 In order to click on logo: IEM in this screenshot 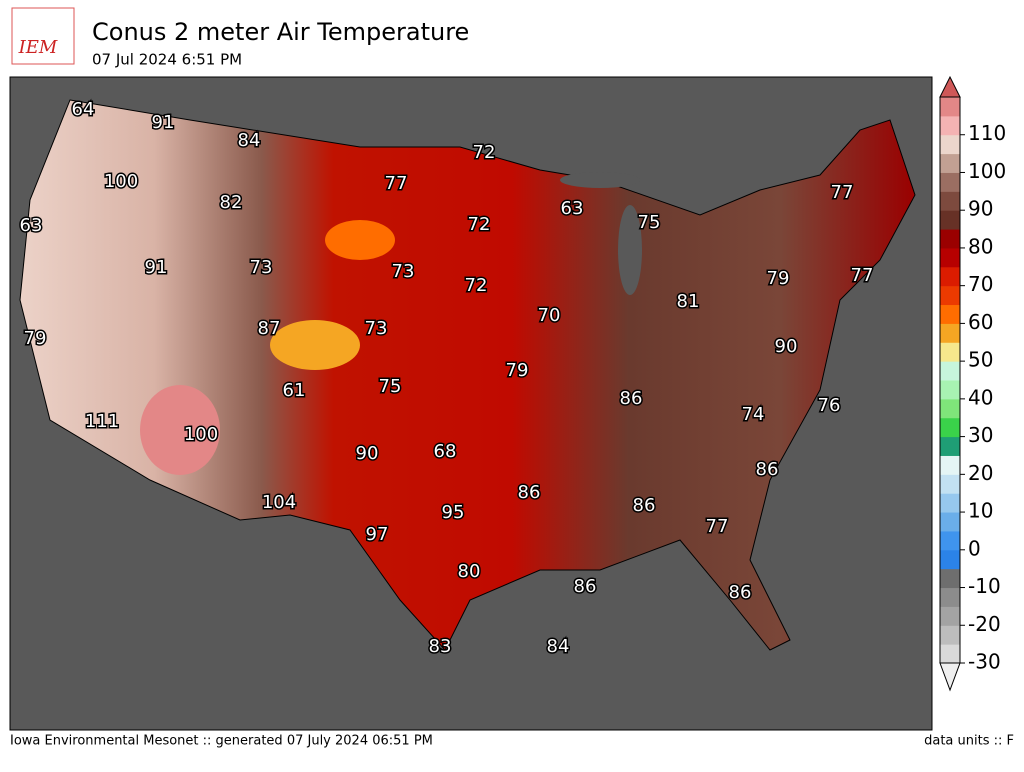, I will do `click(43, 36)`.